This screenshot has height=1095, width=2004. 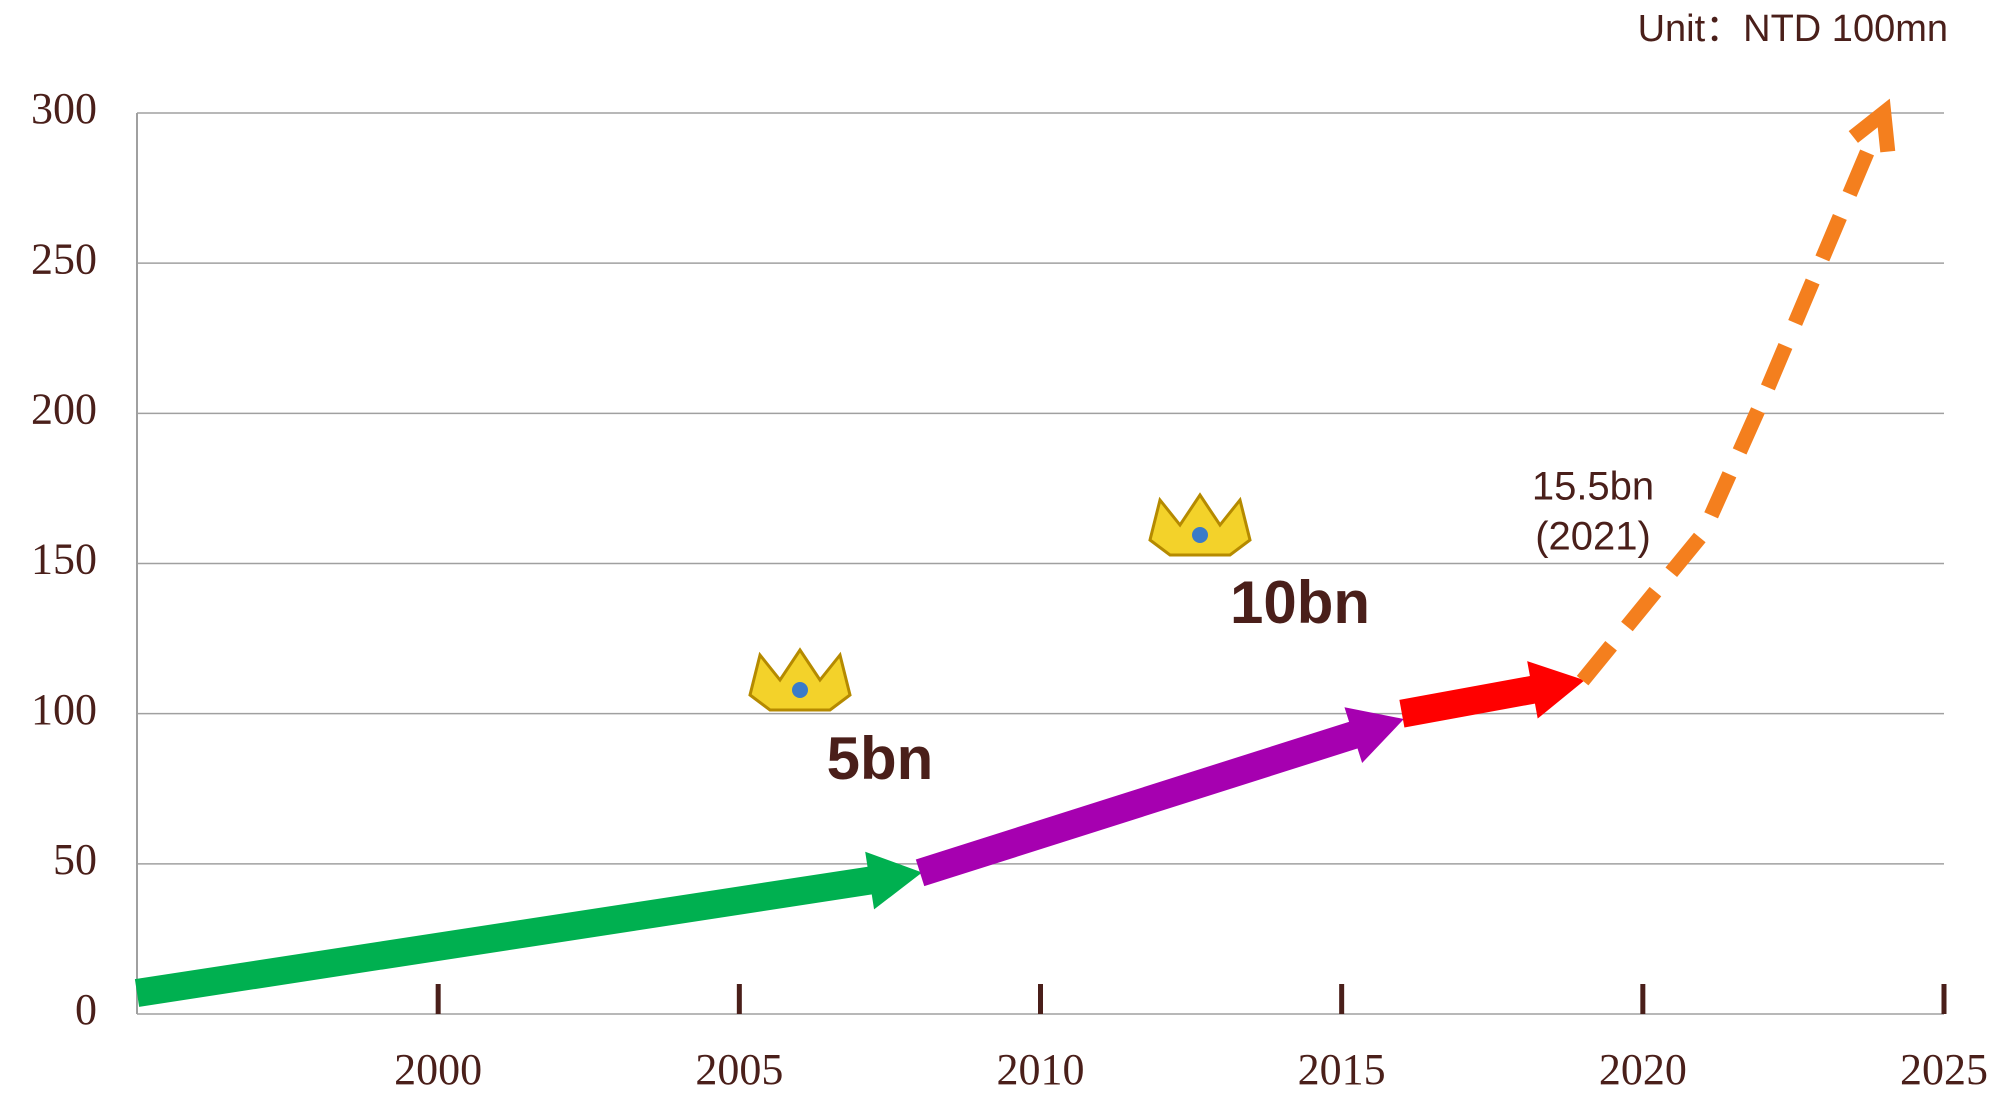 I want to click on y-tick-label: 300, so click(x=64, y=108).